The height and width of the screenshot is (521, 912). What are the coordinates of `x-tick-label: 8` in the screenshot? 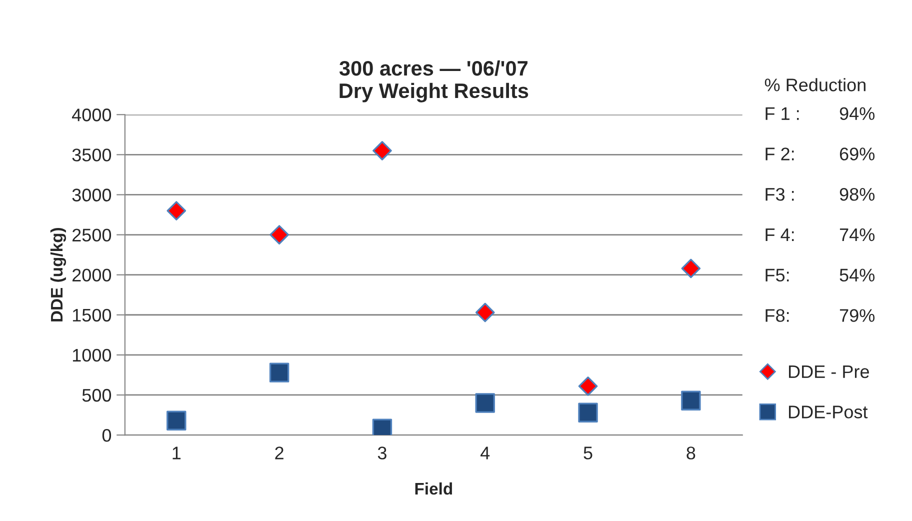 It's located at (691, 453).